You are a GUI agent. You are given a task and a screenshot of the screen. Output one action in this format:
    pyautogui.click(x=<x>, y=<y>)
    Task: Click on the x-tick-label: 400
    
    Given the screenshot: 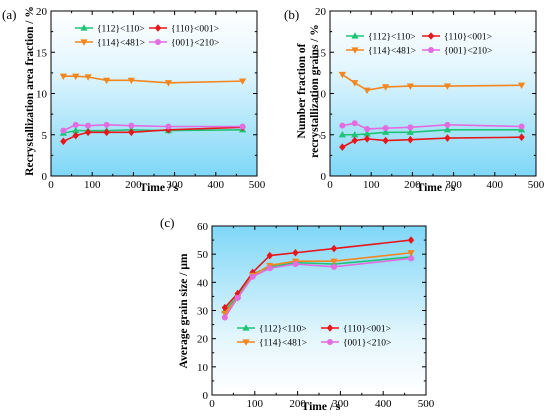 What is the action you would take?
    pyautogui.click(x=383, y=404)
    